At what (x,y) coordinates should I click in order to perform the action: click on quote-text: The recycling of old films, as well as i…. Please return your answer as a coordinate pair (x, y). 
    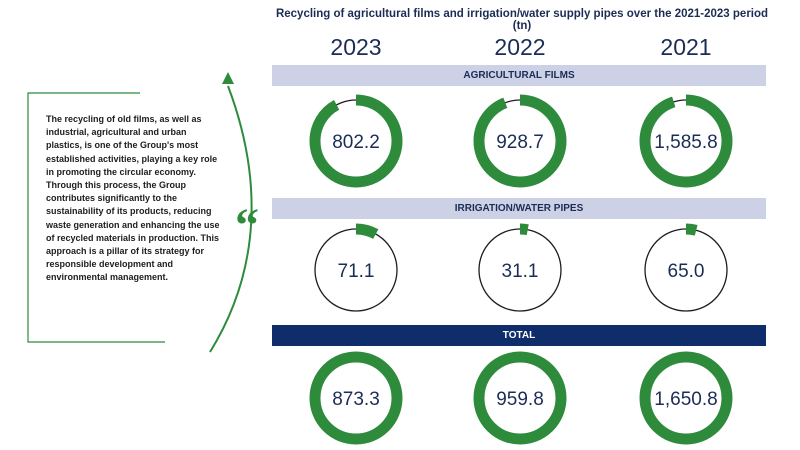
    Looking at the image, I should click on (133, 198).